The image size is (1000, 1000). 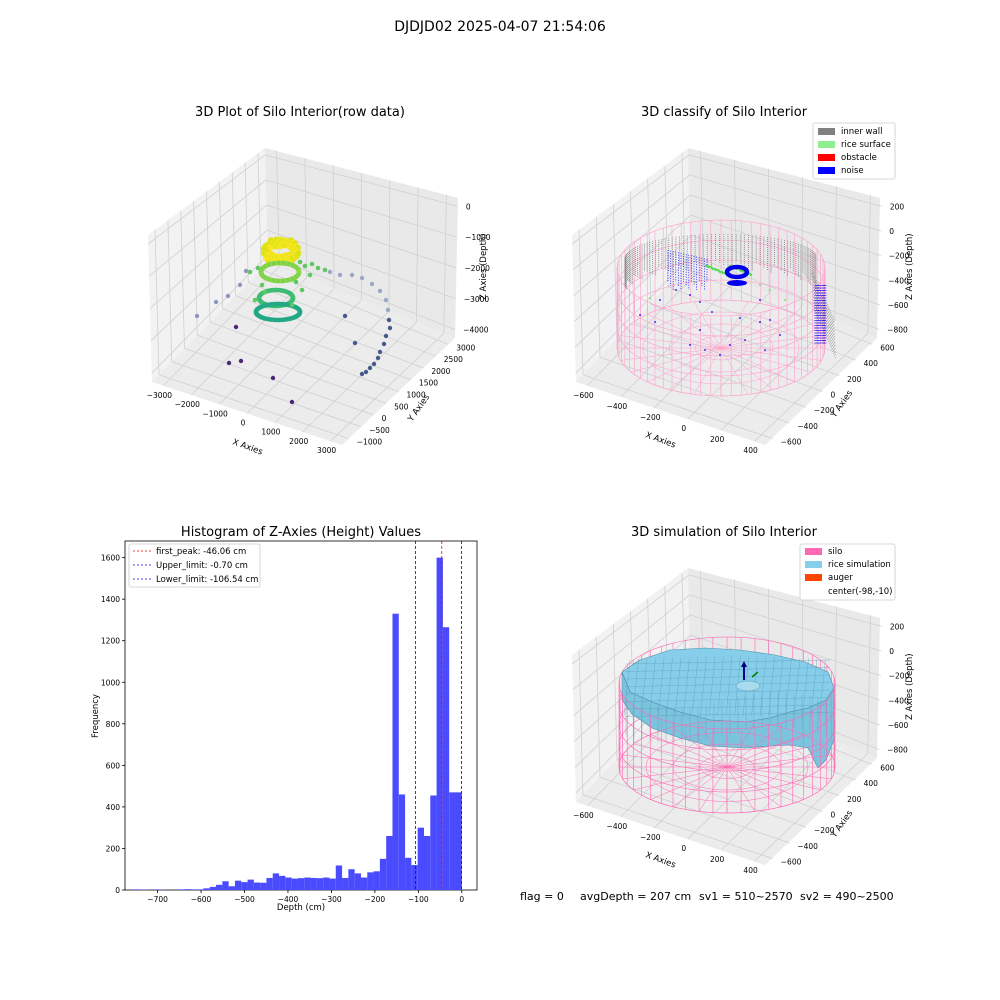 I want to click on z-tick-label: −3000, so click(x=477, y=299).